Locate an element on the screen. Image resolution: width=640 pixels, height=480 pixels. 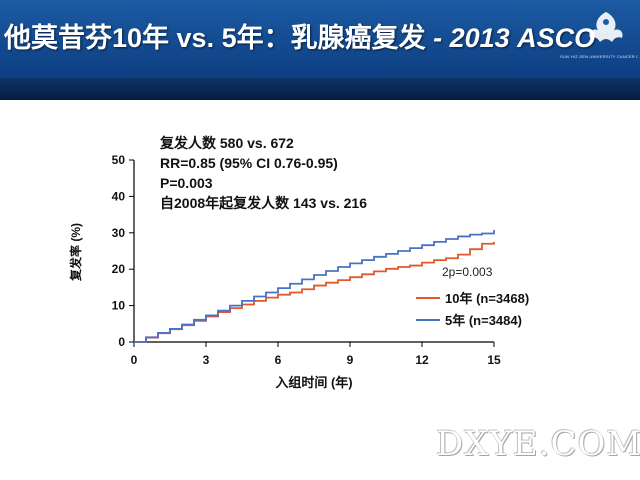
legend-label: 10年 (n=3468) is located at coordinates (487, 298).